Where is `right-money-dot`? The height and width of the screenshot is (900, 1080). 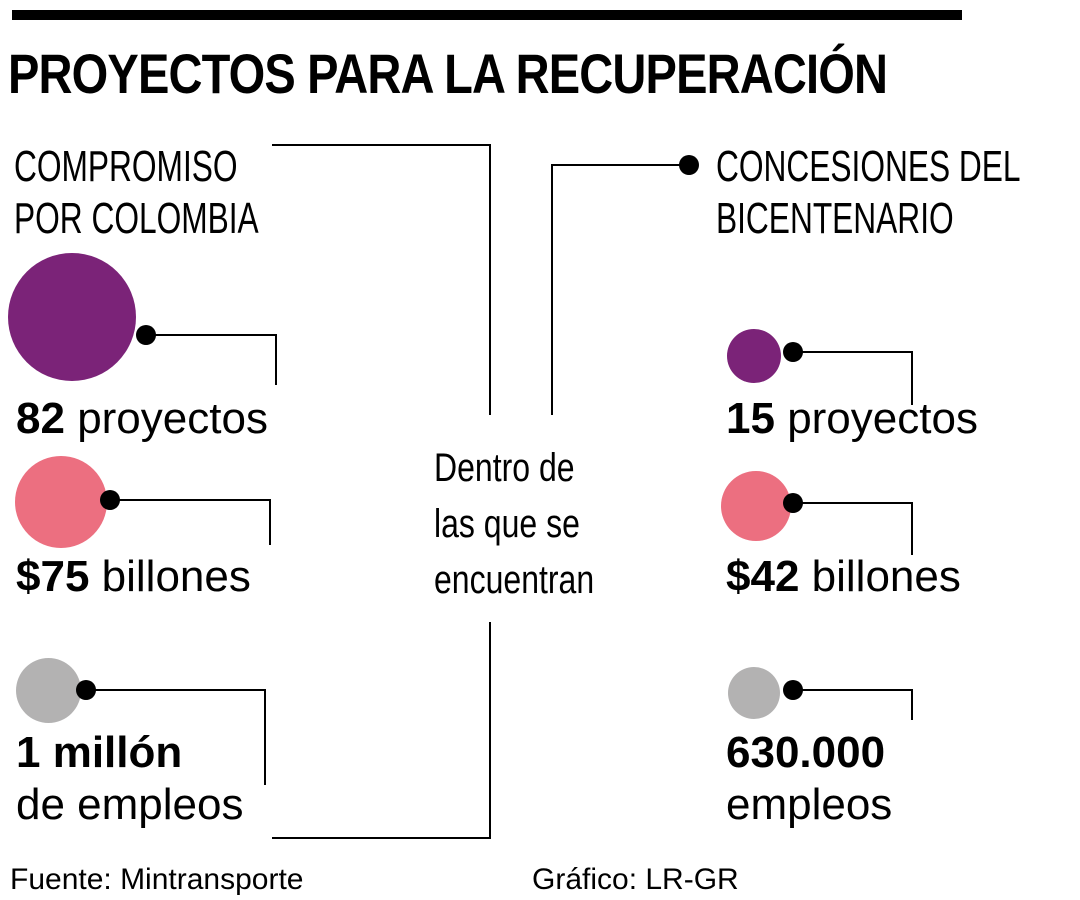 right-money-dot is located at coordinates (793, 503).